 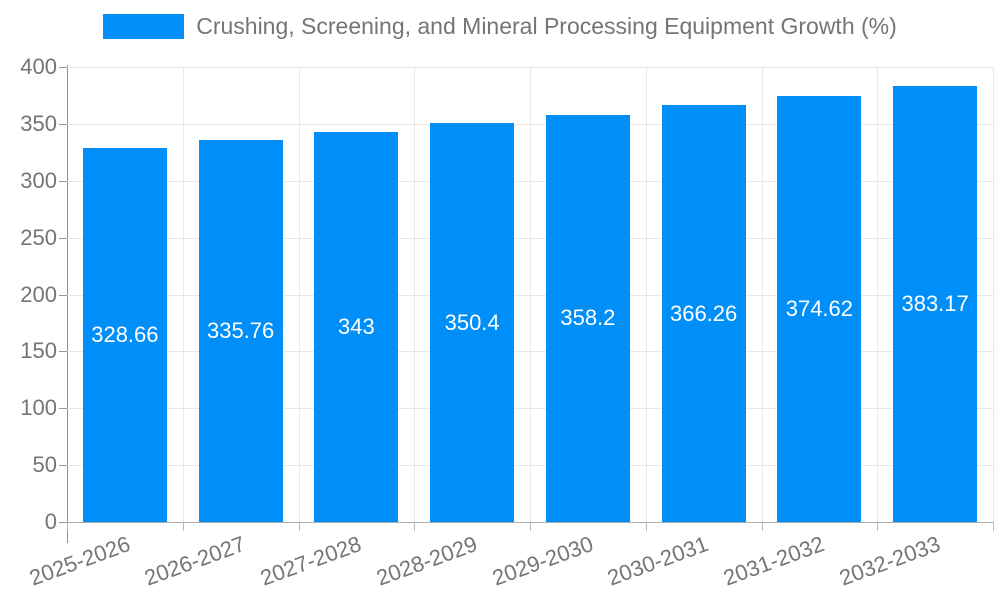 I want to click on bar-2031-2032: 374.62, so click(x=819, y=308).